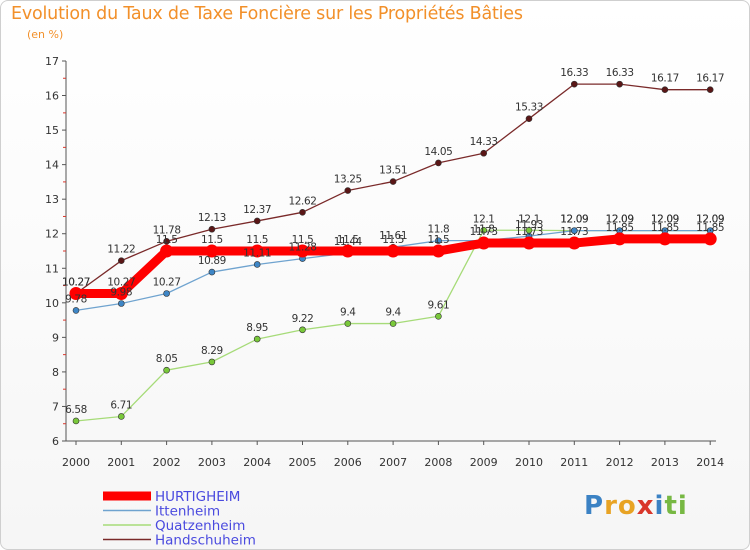  What do you see at coordinates (302, 201) in the screenshot?
I see `data-label: 12.62` at bounding box center [302, 201].